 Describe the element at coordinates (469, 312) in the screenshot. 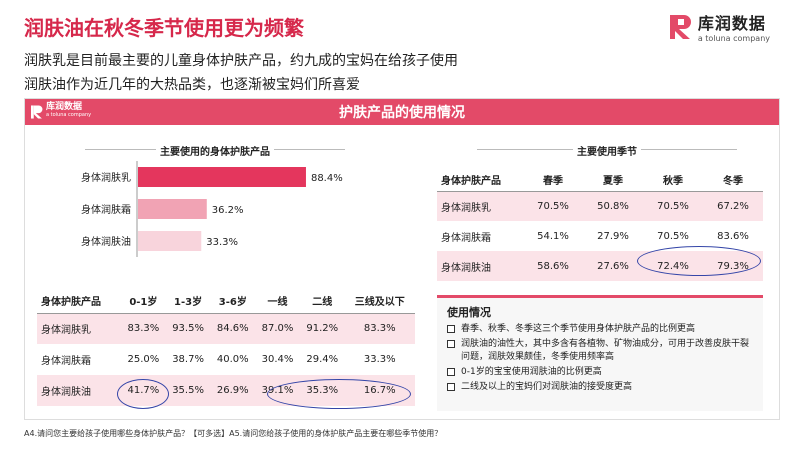

I see `usage-title: 使用情况` at that location.